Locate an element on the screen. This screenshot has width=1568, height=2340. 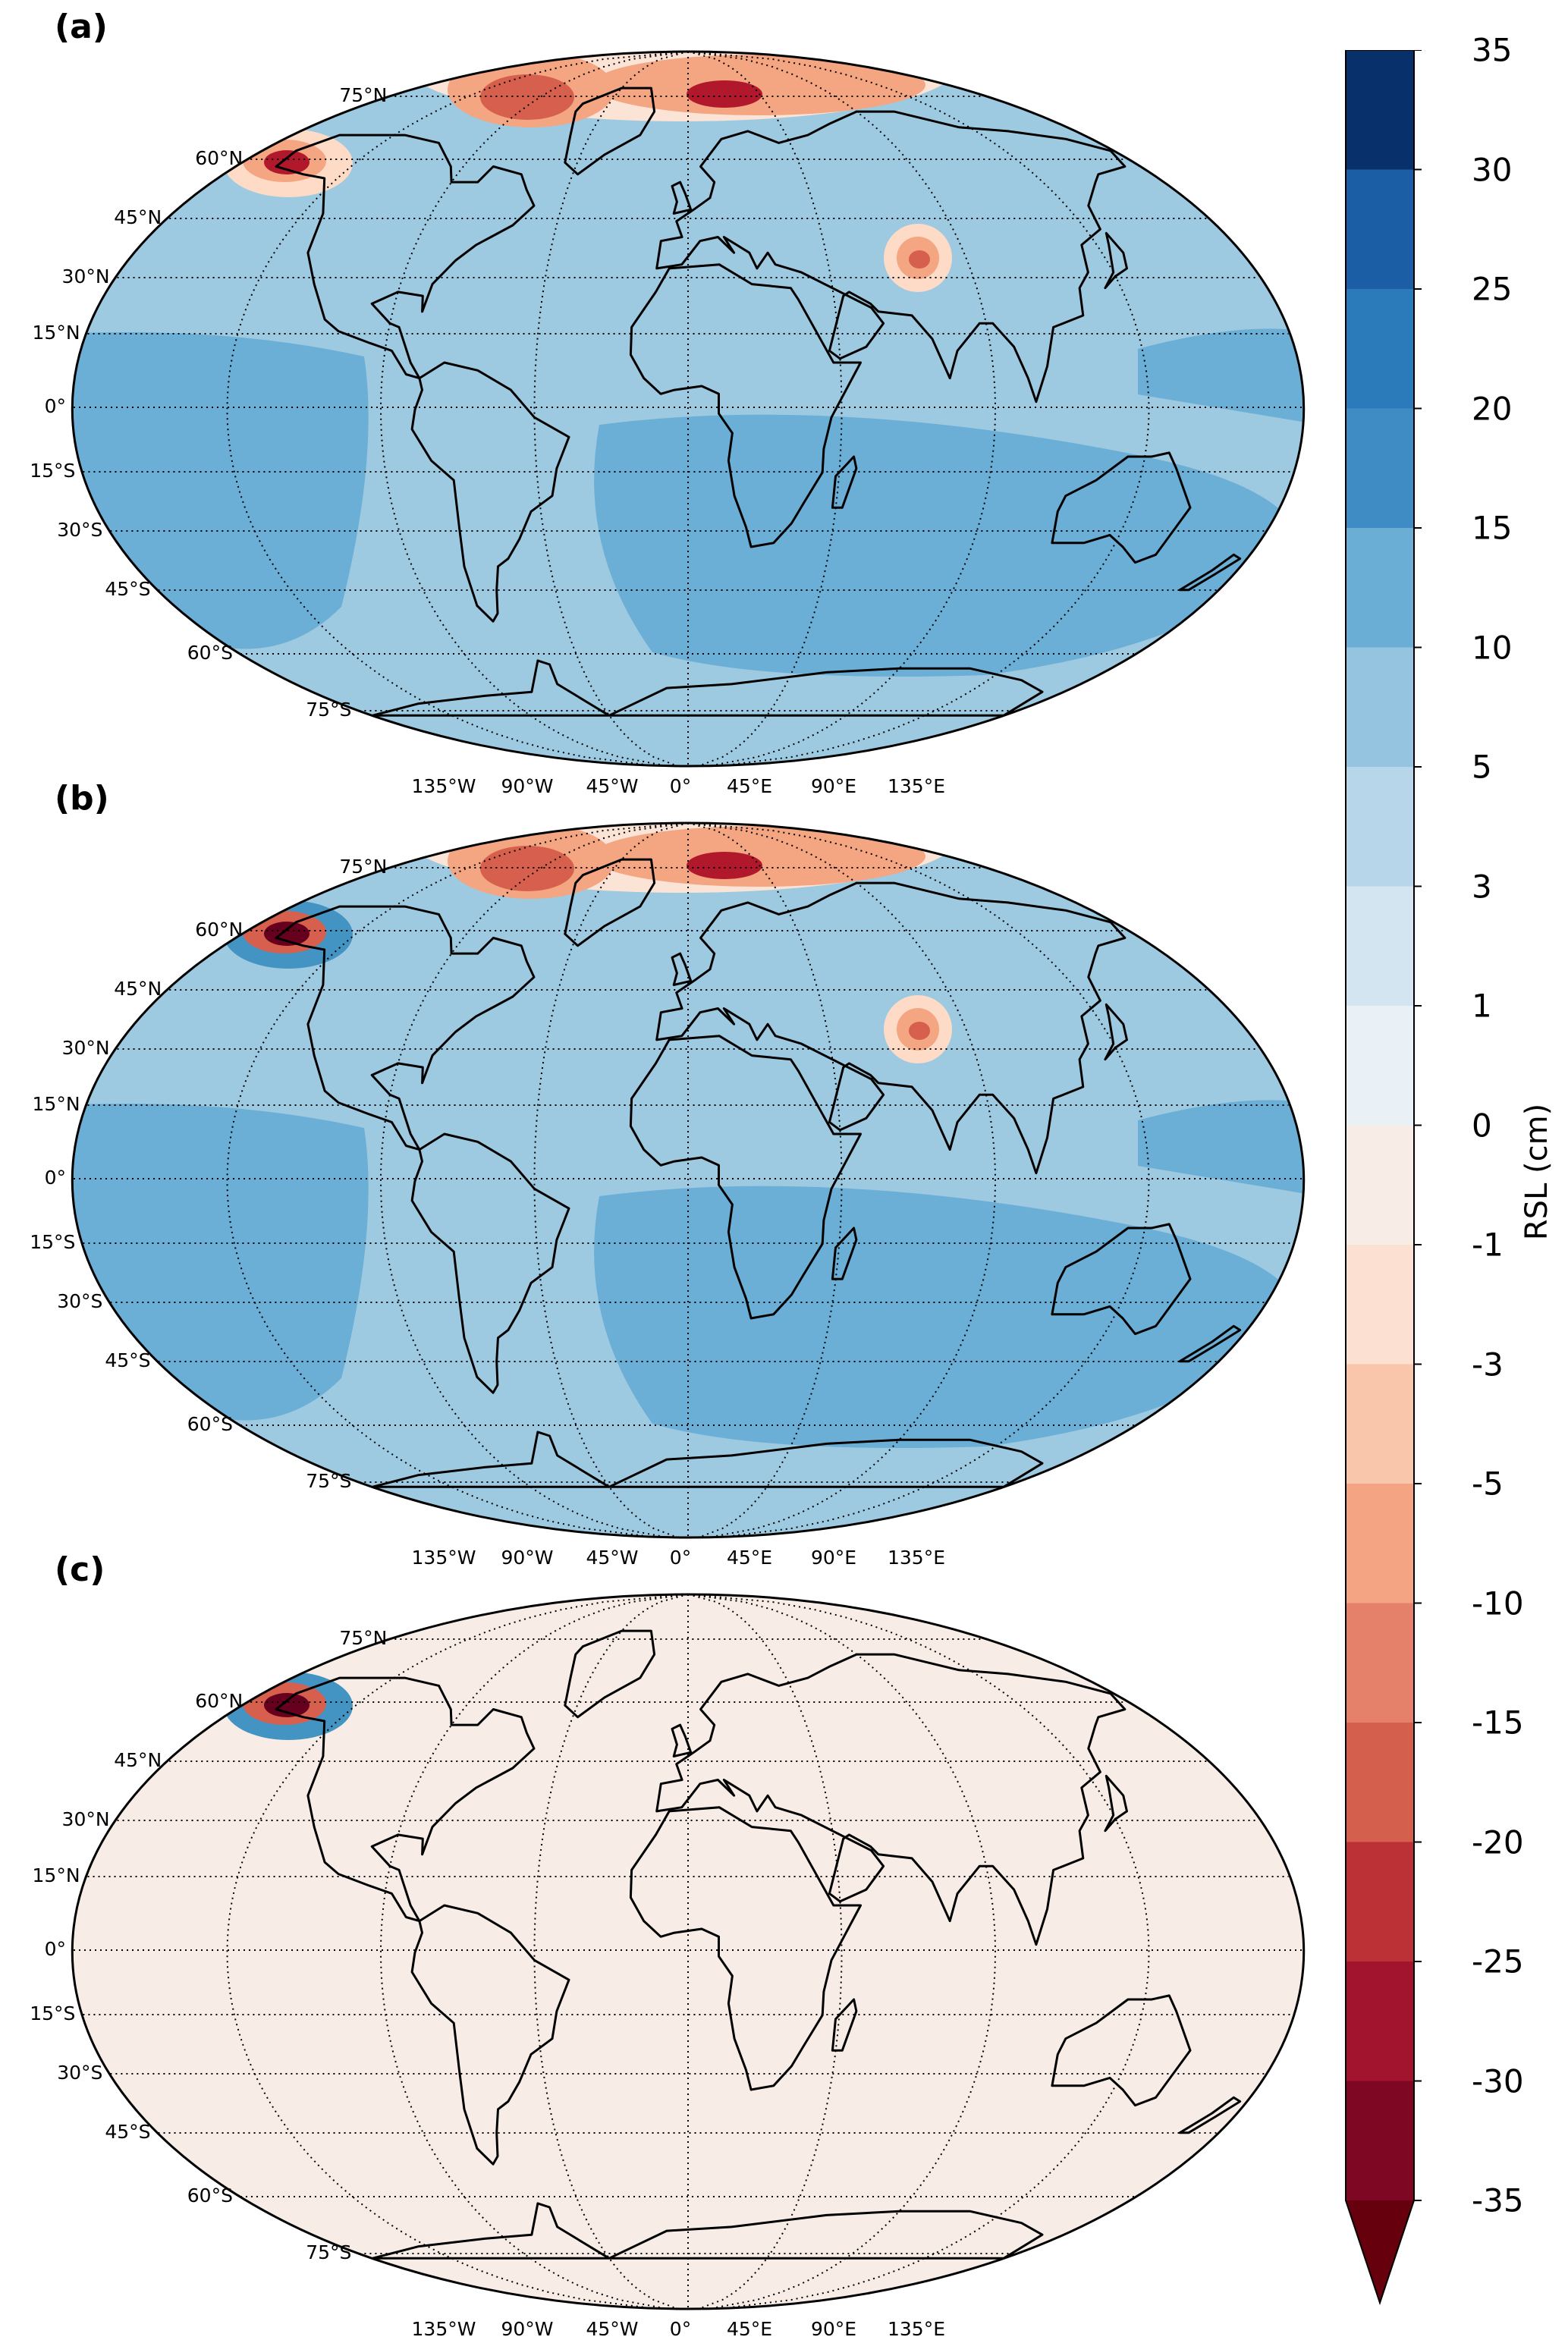
colorbar-tick-label: -10 is located at coordinates (1498, 1603).